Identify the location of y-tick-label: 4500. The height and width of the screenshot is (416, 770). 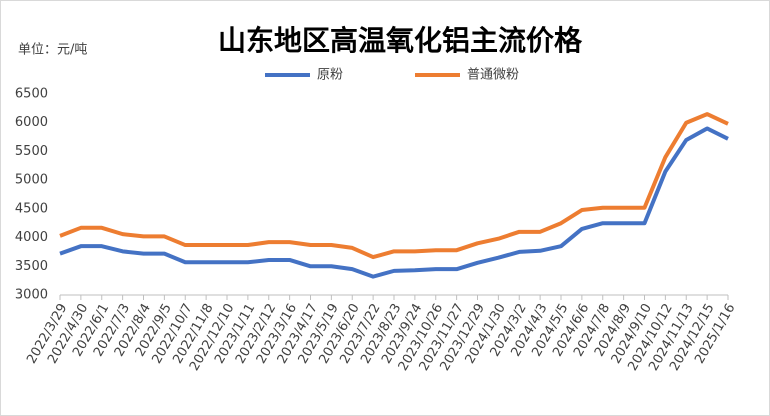
(31, 208).